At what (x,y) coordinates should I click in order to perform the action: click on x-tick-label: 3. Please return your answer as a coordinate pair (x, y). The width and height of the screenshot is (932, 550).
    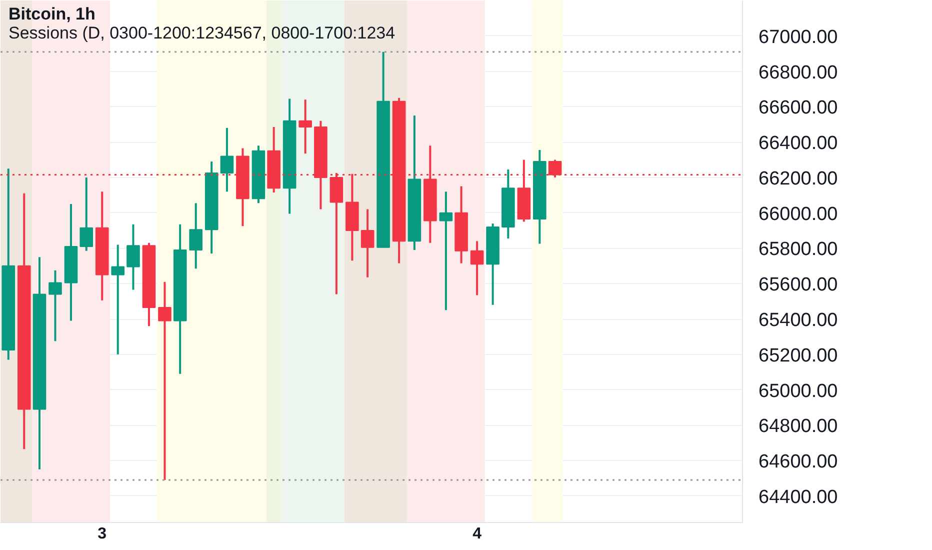
    Looking at the image, I should click on (102, 534).